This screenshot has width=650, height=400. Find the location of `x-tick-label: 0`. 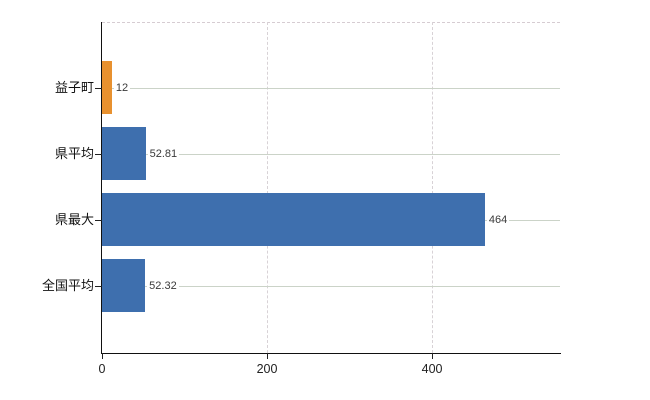

x-tick-label: 0 is located at coordinates (102, 369).